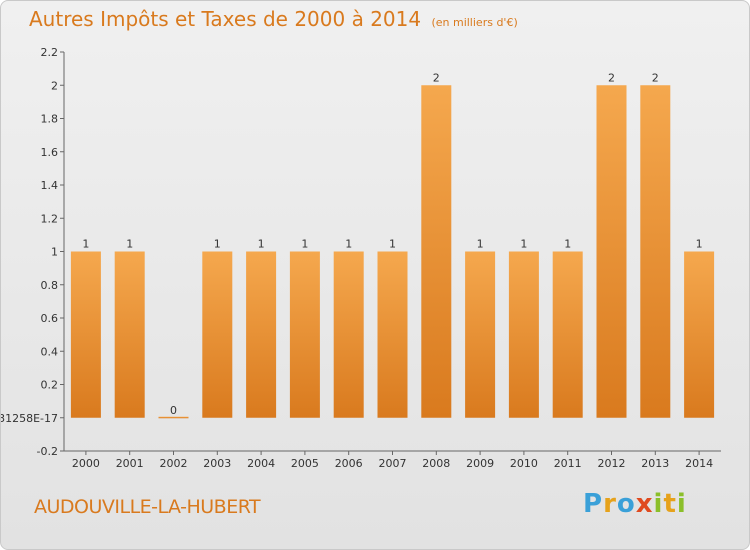  I want to click on x-tick-label: 2013, so click(655, 463).